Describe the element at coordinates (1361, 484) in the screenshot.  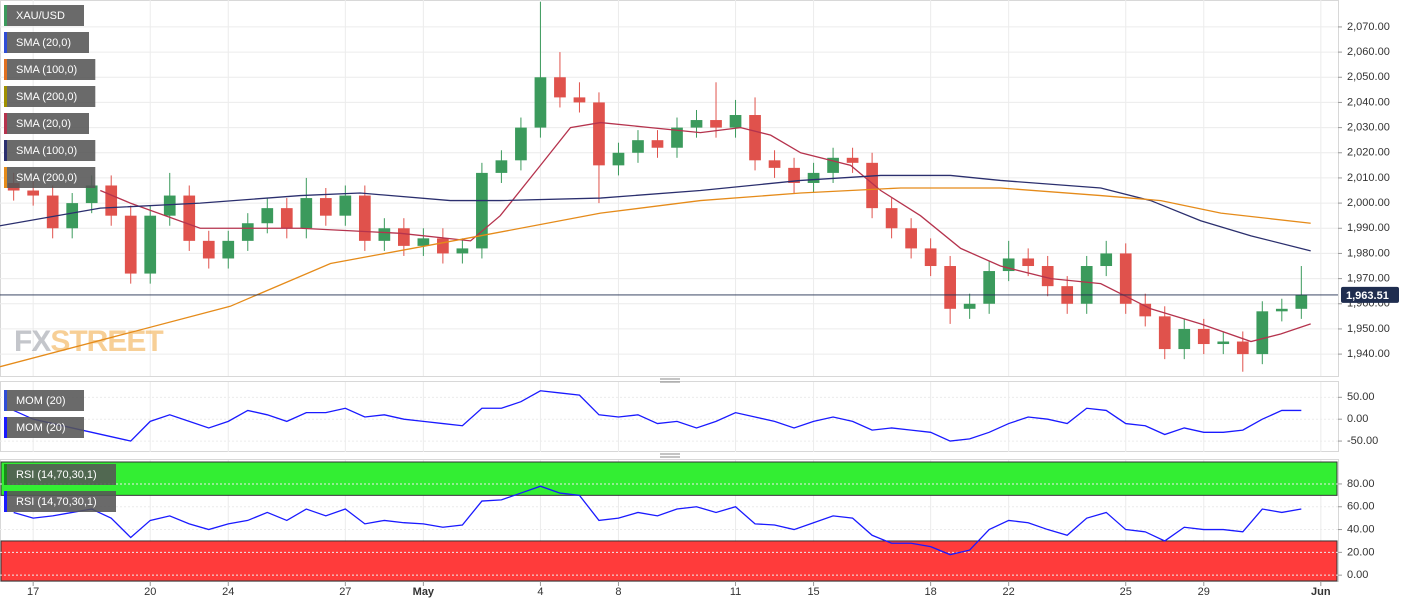
I see `y-tick-label: 80.00` at that location.